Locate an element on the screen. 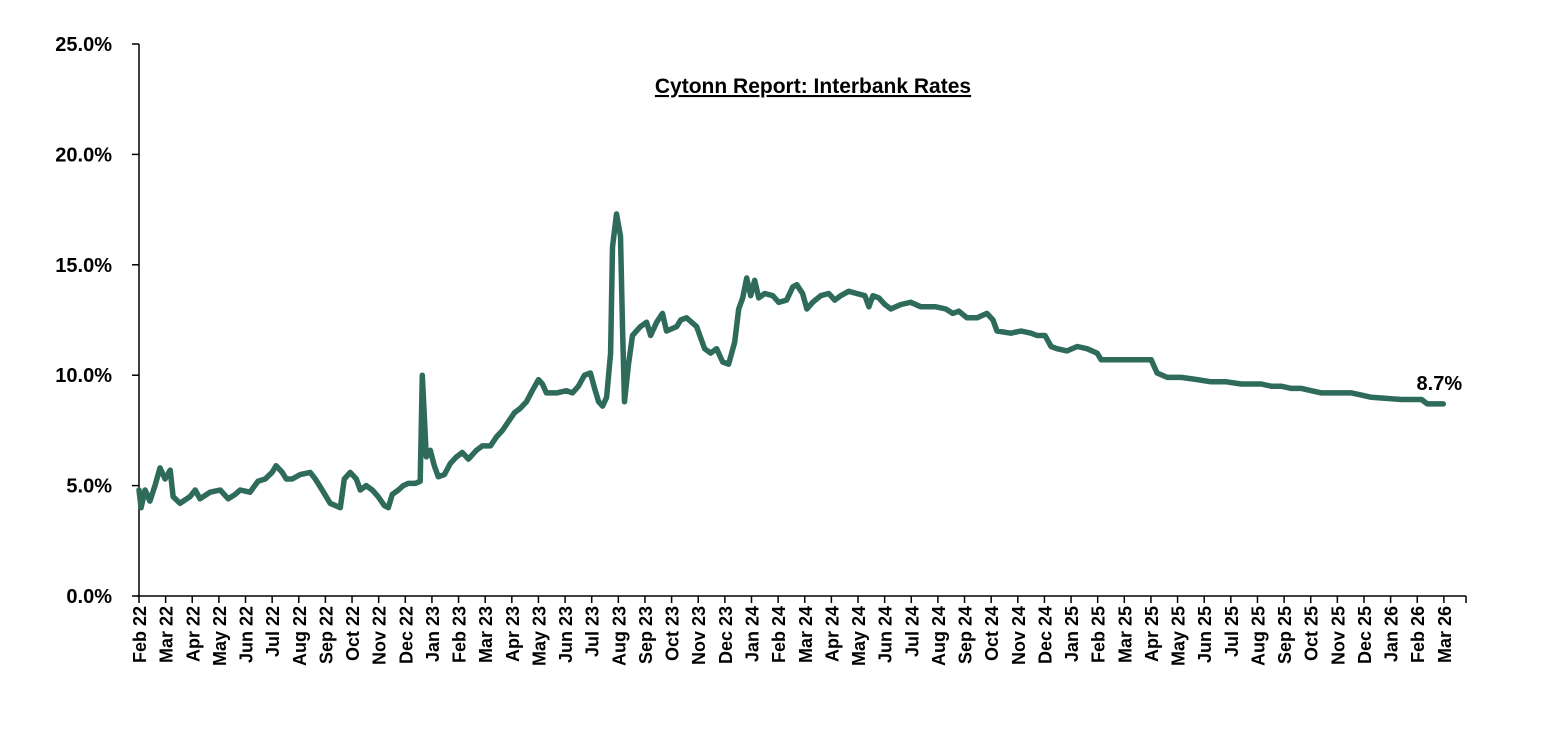  x-tick-label: Oct 22 is located at coordinates (353, 633).